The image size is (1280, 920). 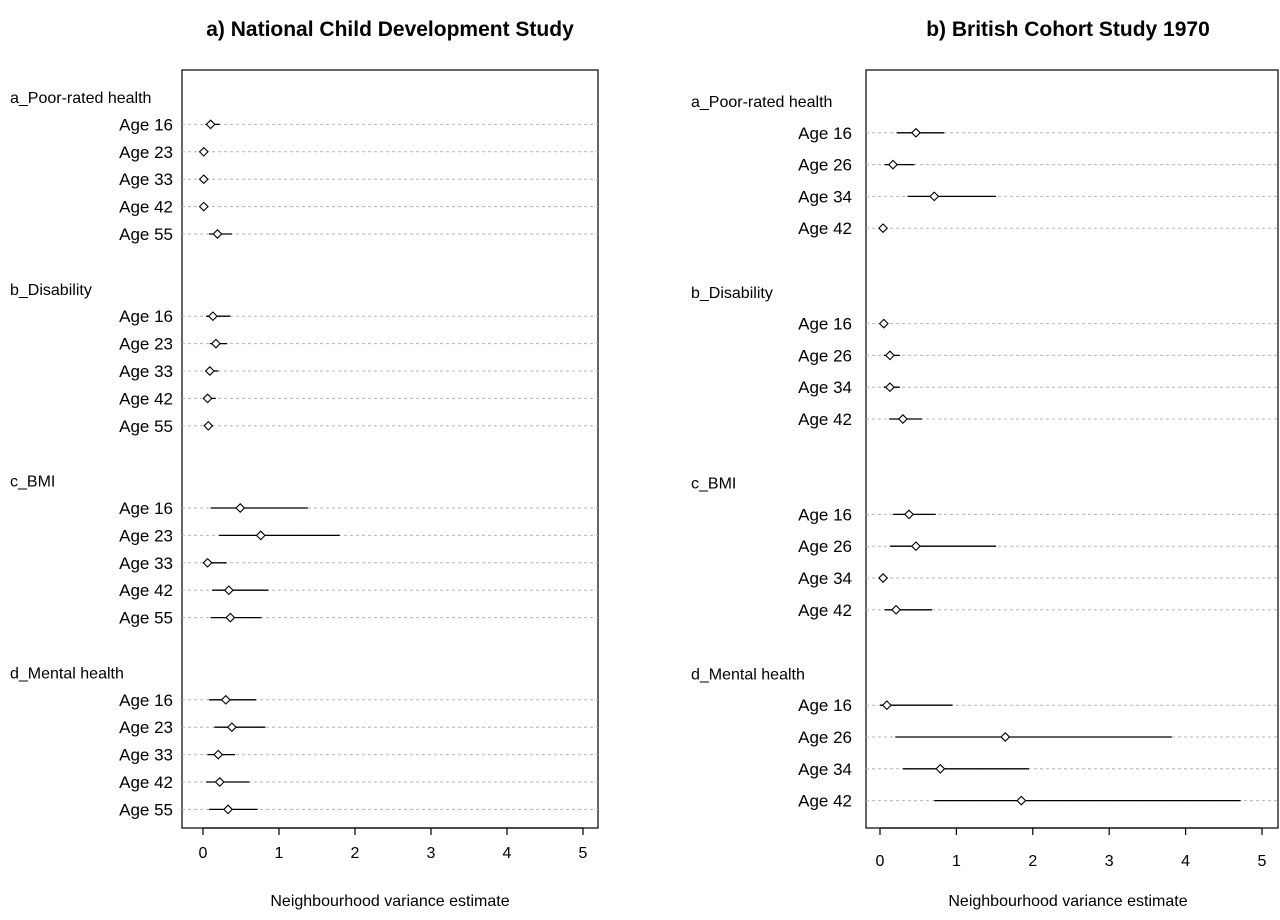 I want to click on x-tick-label: 3, so click(x=431, y=853).